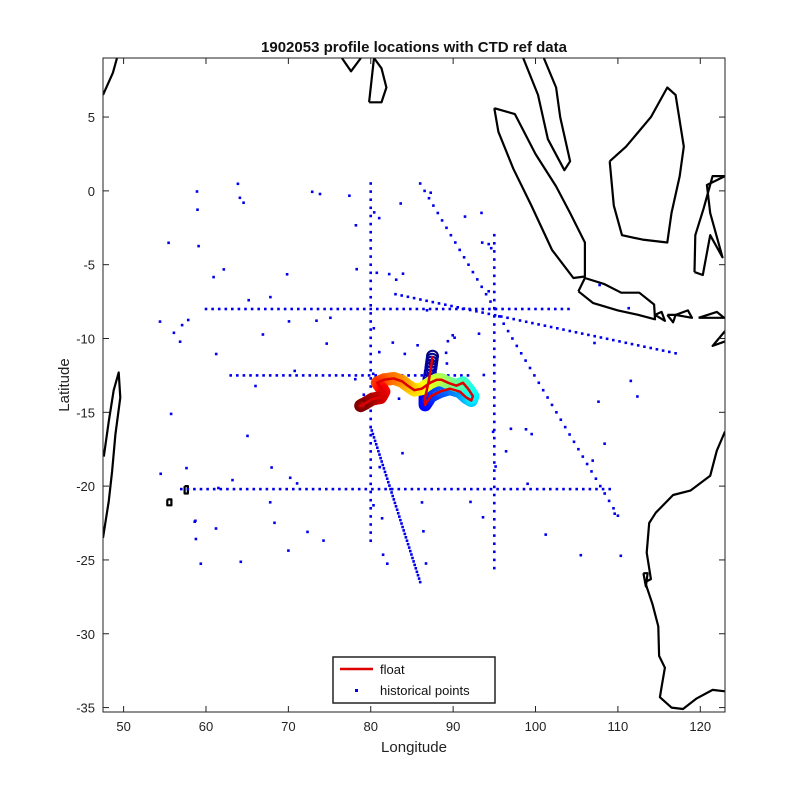 The width and height of the screenshot is (800, 800). I want to click on x-axis-label: Longitude, so click(414, 747).